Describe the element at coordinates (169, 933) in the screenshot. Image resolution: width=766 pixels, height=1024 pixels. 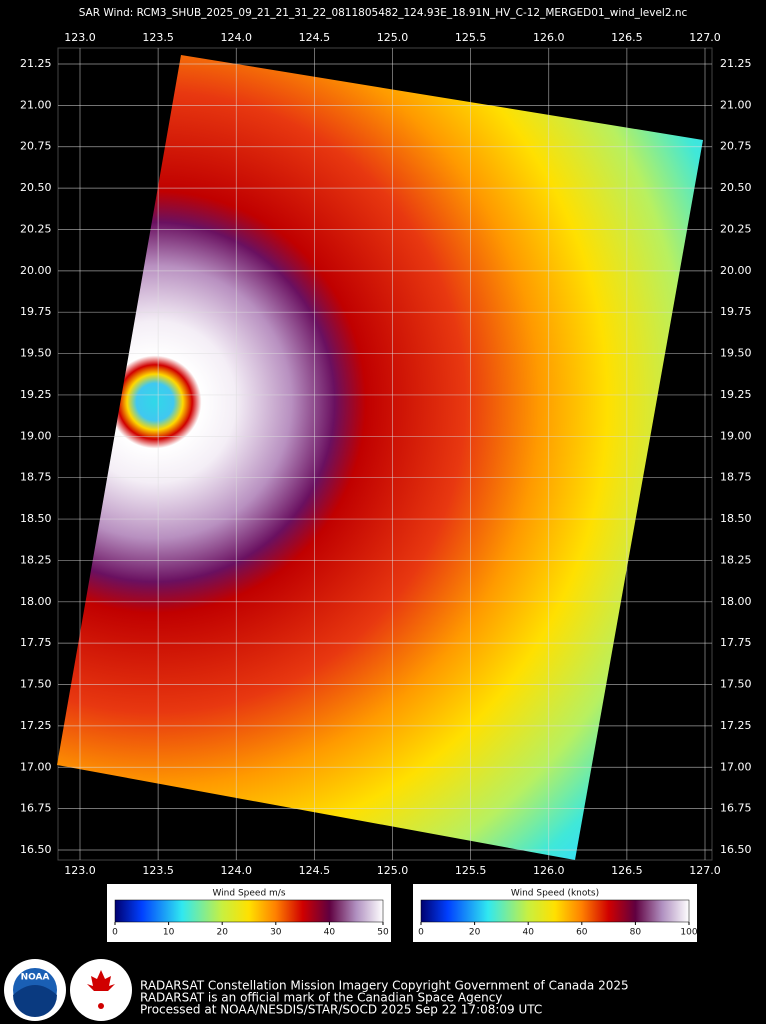
I see `colorbar-tick-label: 10` at that location.